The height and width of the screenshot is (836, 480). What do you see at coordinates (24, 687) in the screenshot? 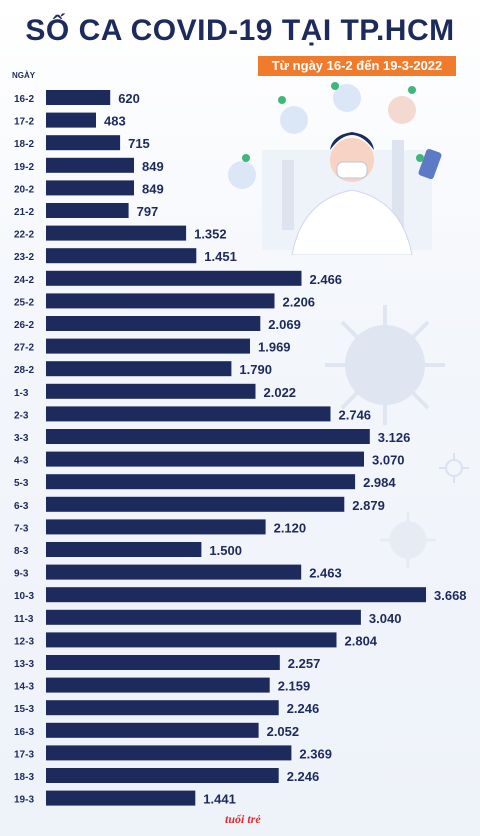
I see `category-label: 14-3` at bounding box center [24, 687].